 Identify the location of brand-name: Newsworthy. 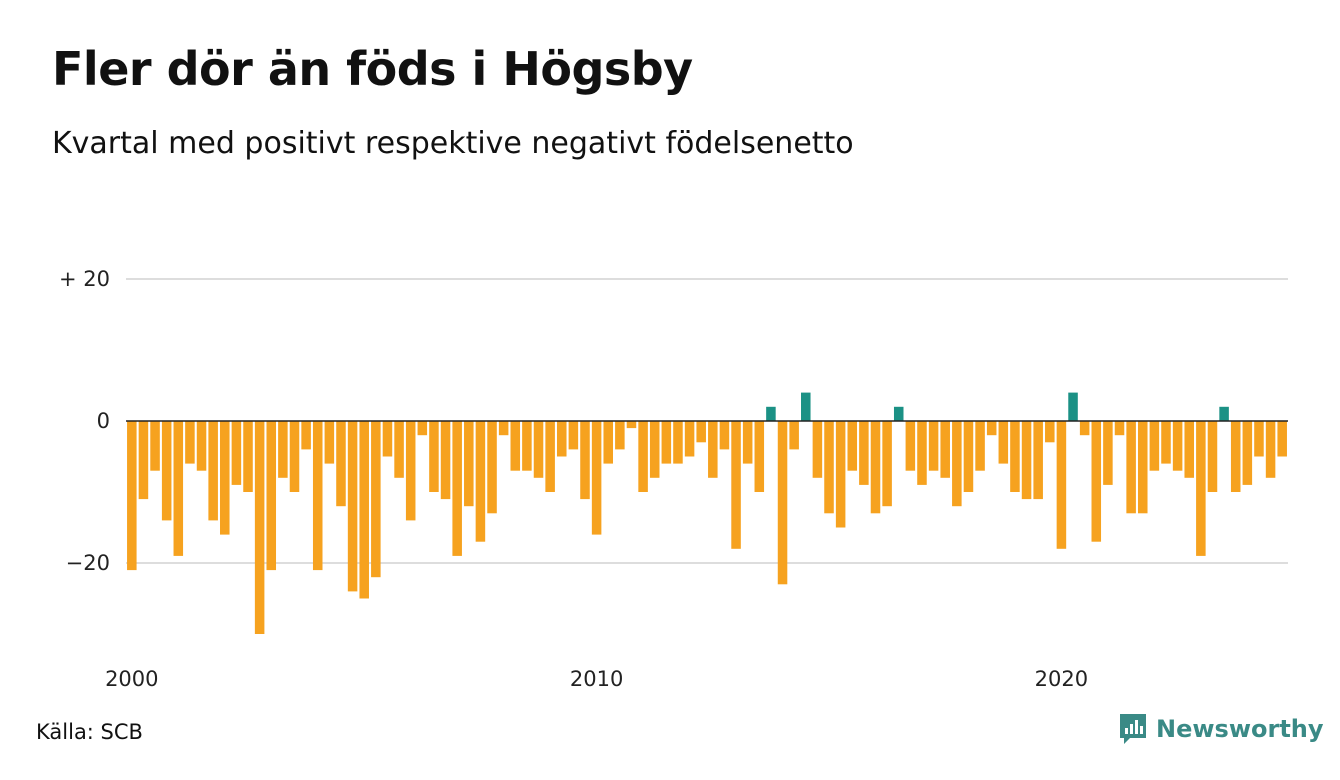
(1240, 729).